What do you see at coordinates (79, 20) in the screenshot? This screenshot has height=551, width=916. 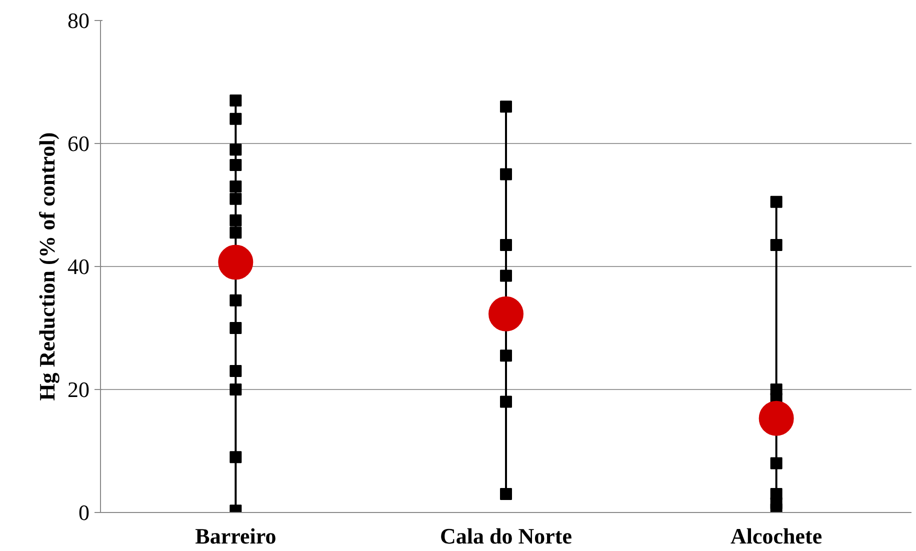 I see `y-tick-label: 80` at bounding box center [79, 20].